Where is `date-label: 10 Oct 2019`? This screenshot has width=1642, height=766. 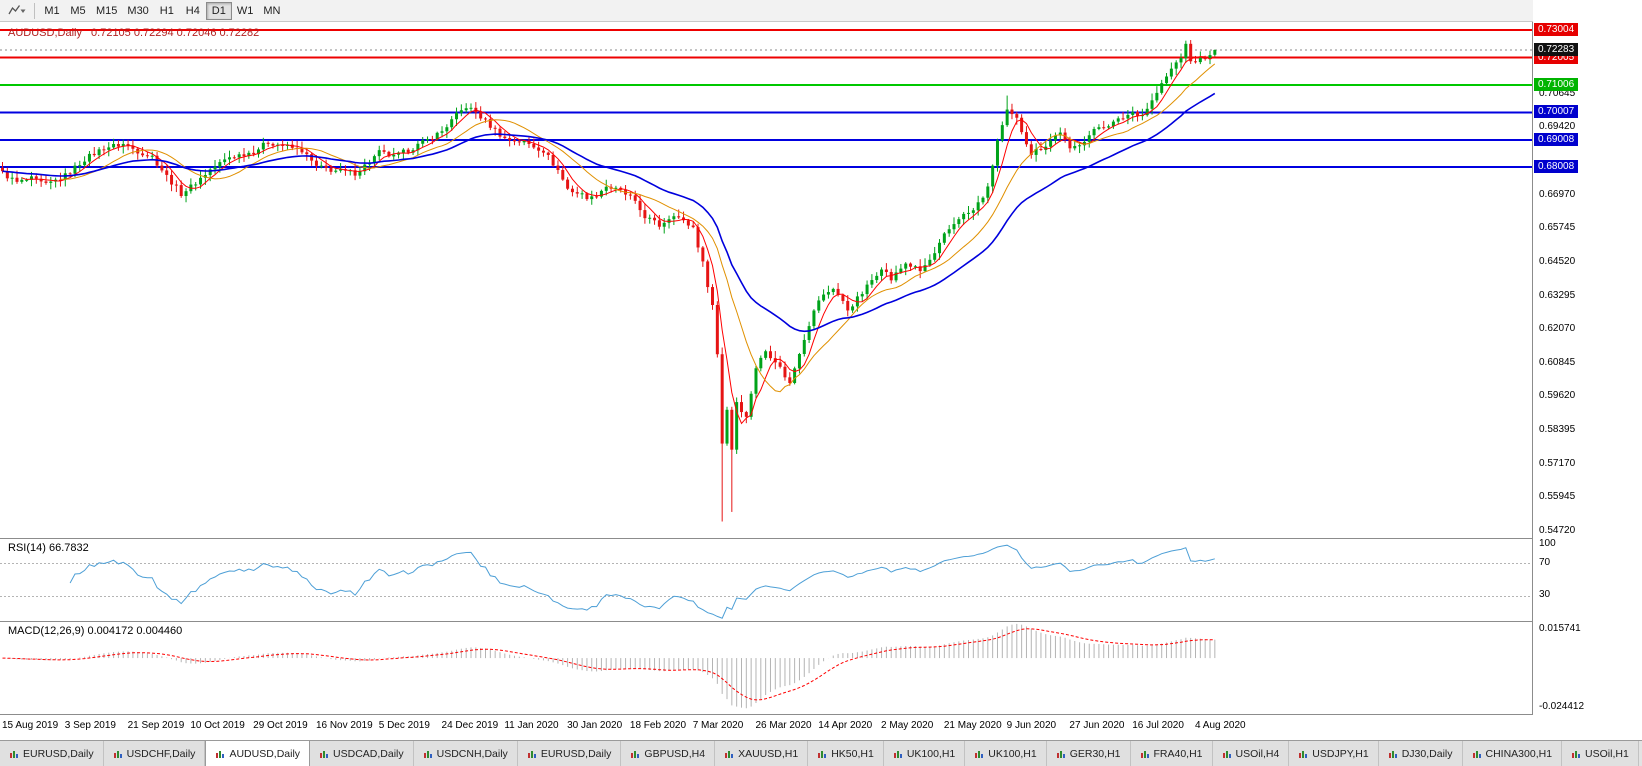 date-label: 10 Oct 2019 is located at coordinates (217, 725).